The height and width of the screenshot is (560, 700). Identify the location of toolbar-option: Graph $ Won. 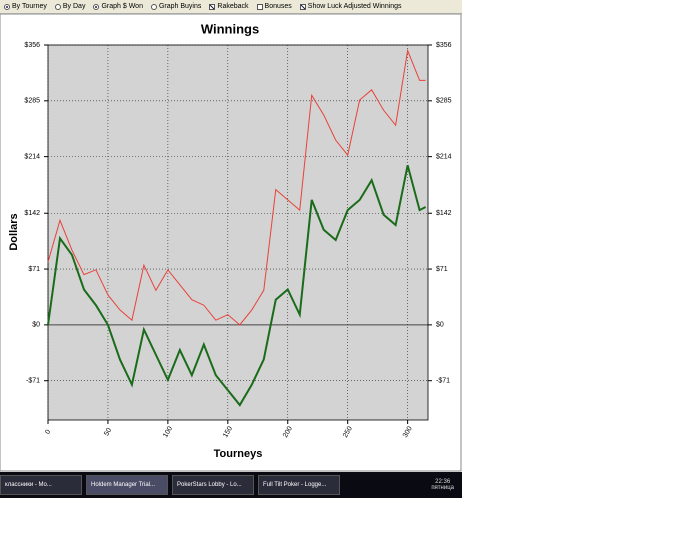
(118, 6).